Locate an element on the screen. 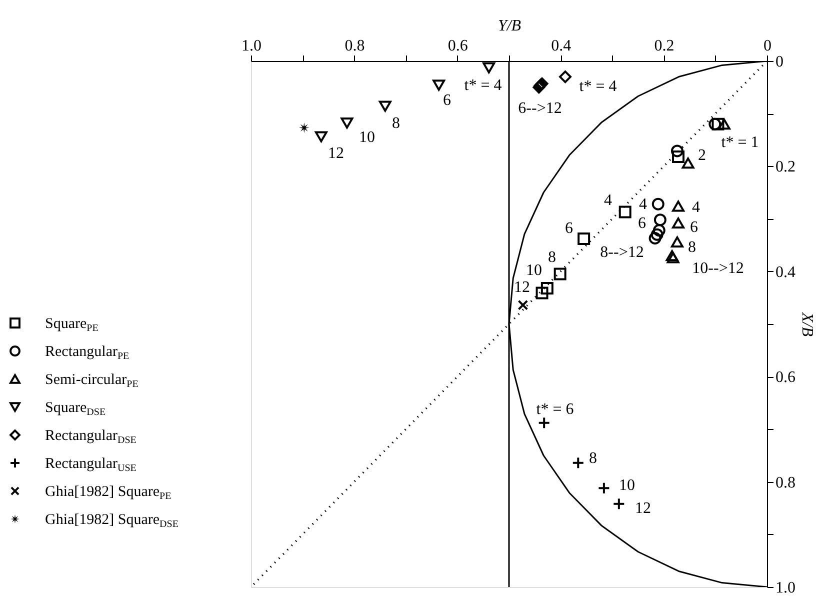 This screenshot has width=831, height=600. annotation: t* = 1 is located at coordinates (740, 142).